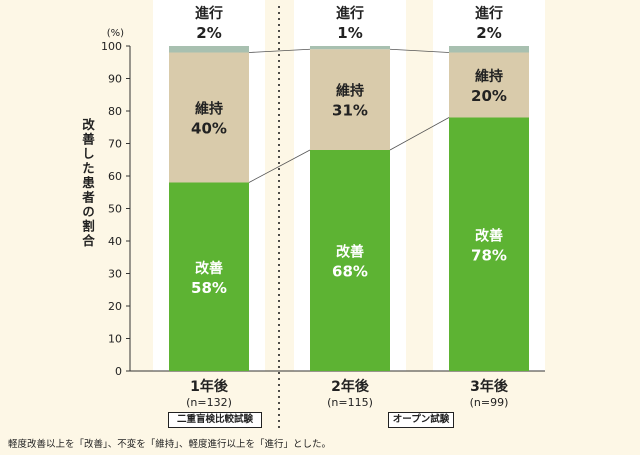 The width and height of the screenshot is (640, 455). I want to click on segment-value-label: 78%, so click(489, 255).